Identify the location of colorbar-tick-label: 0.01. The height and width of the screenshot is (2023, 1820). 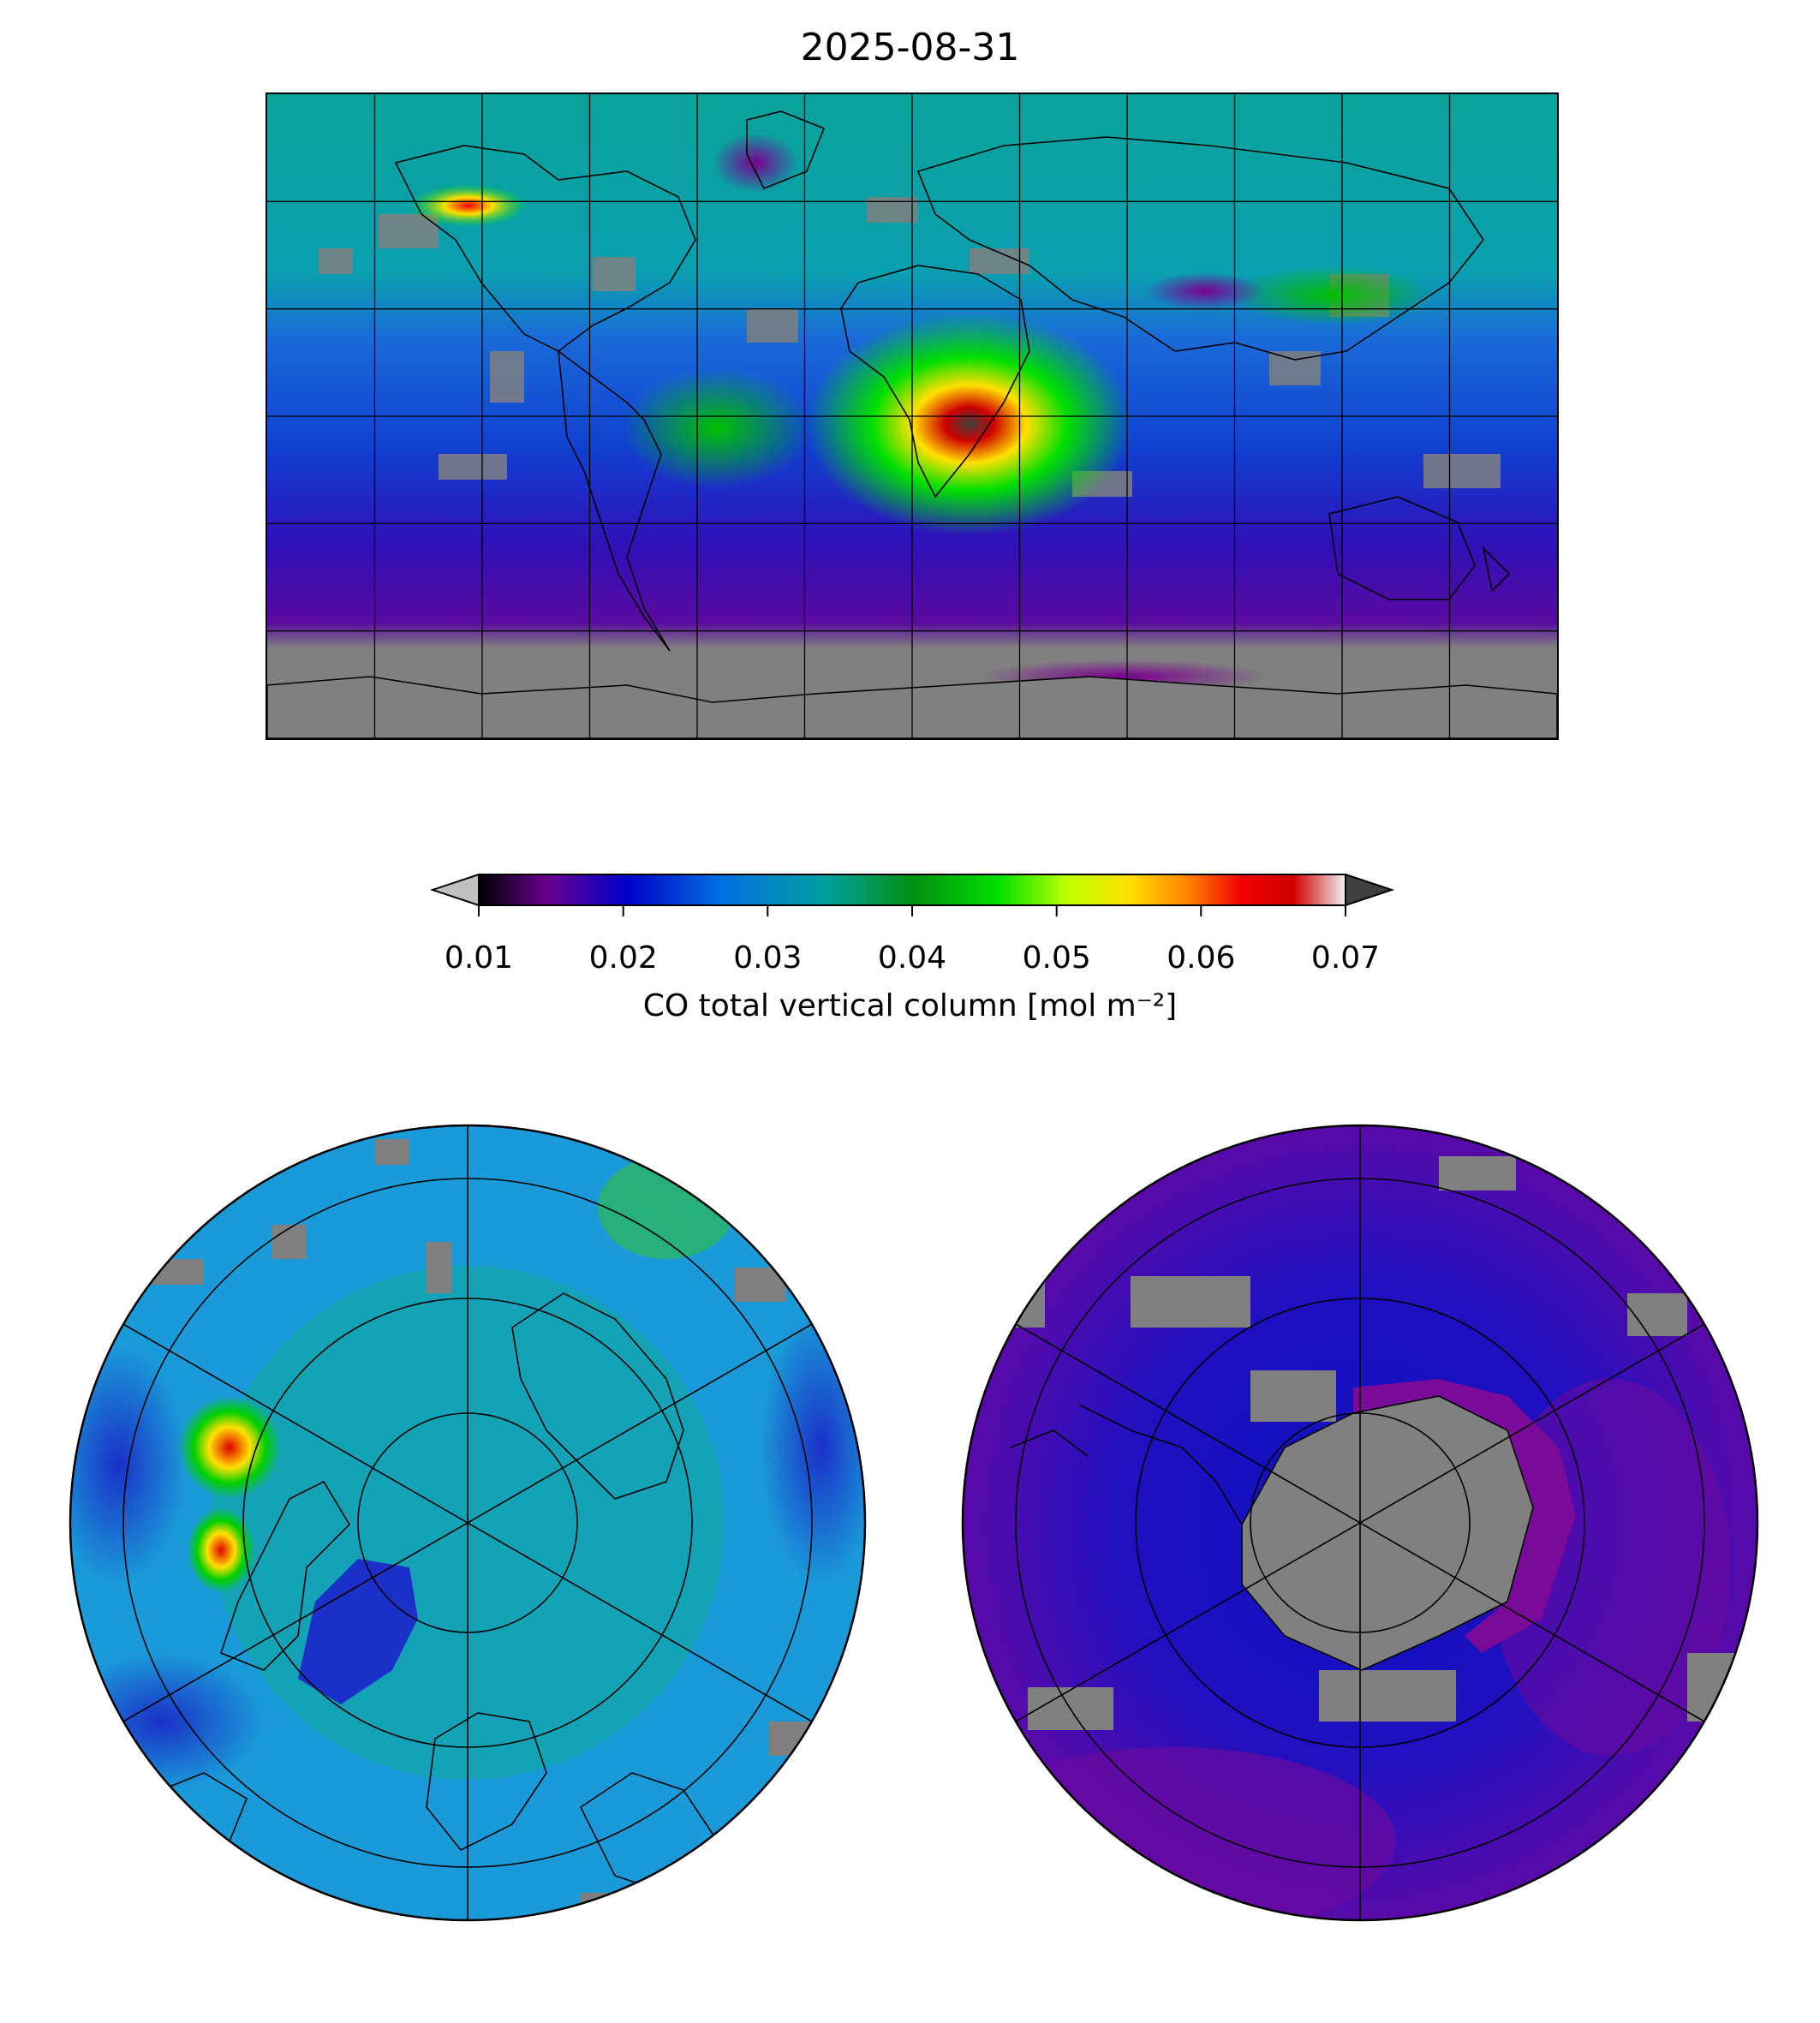
(479, 958).